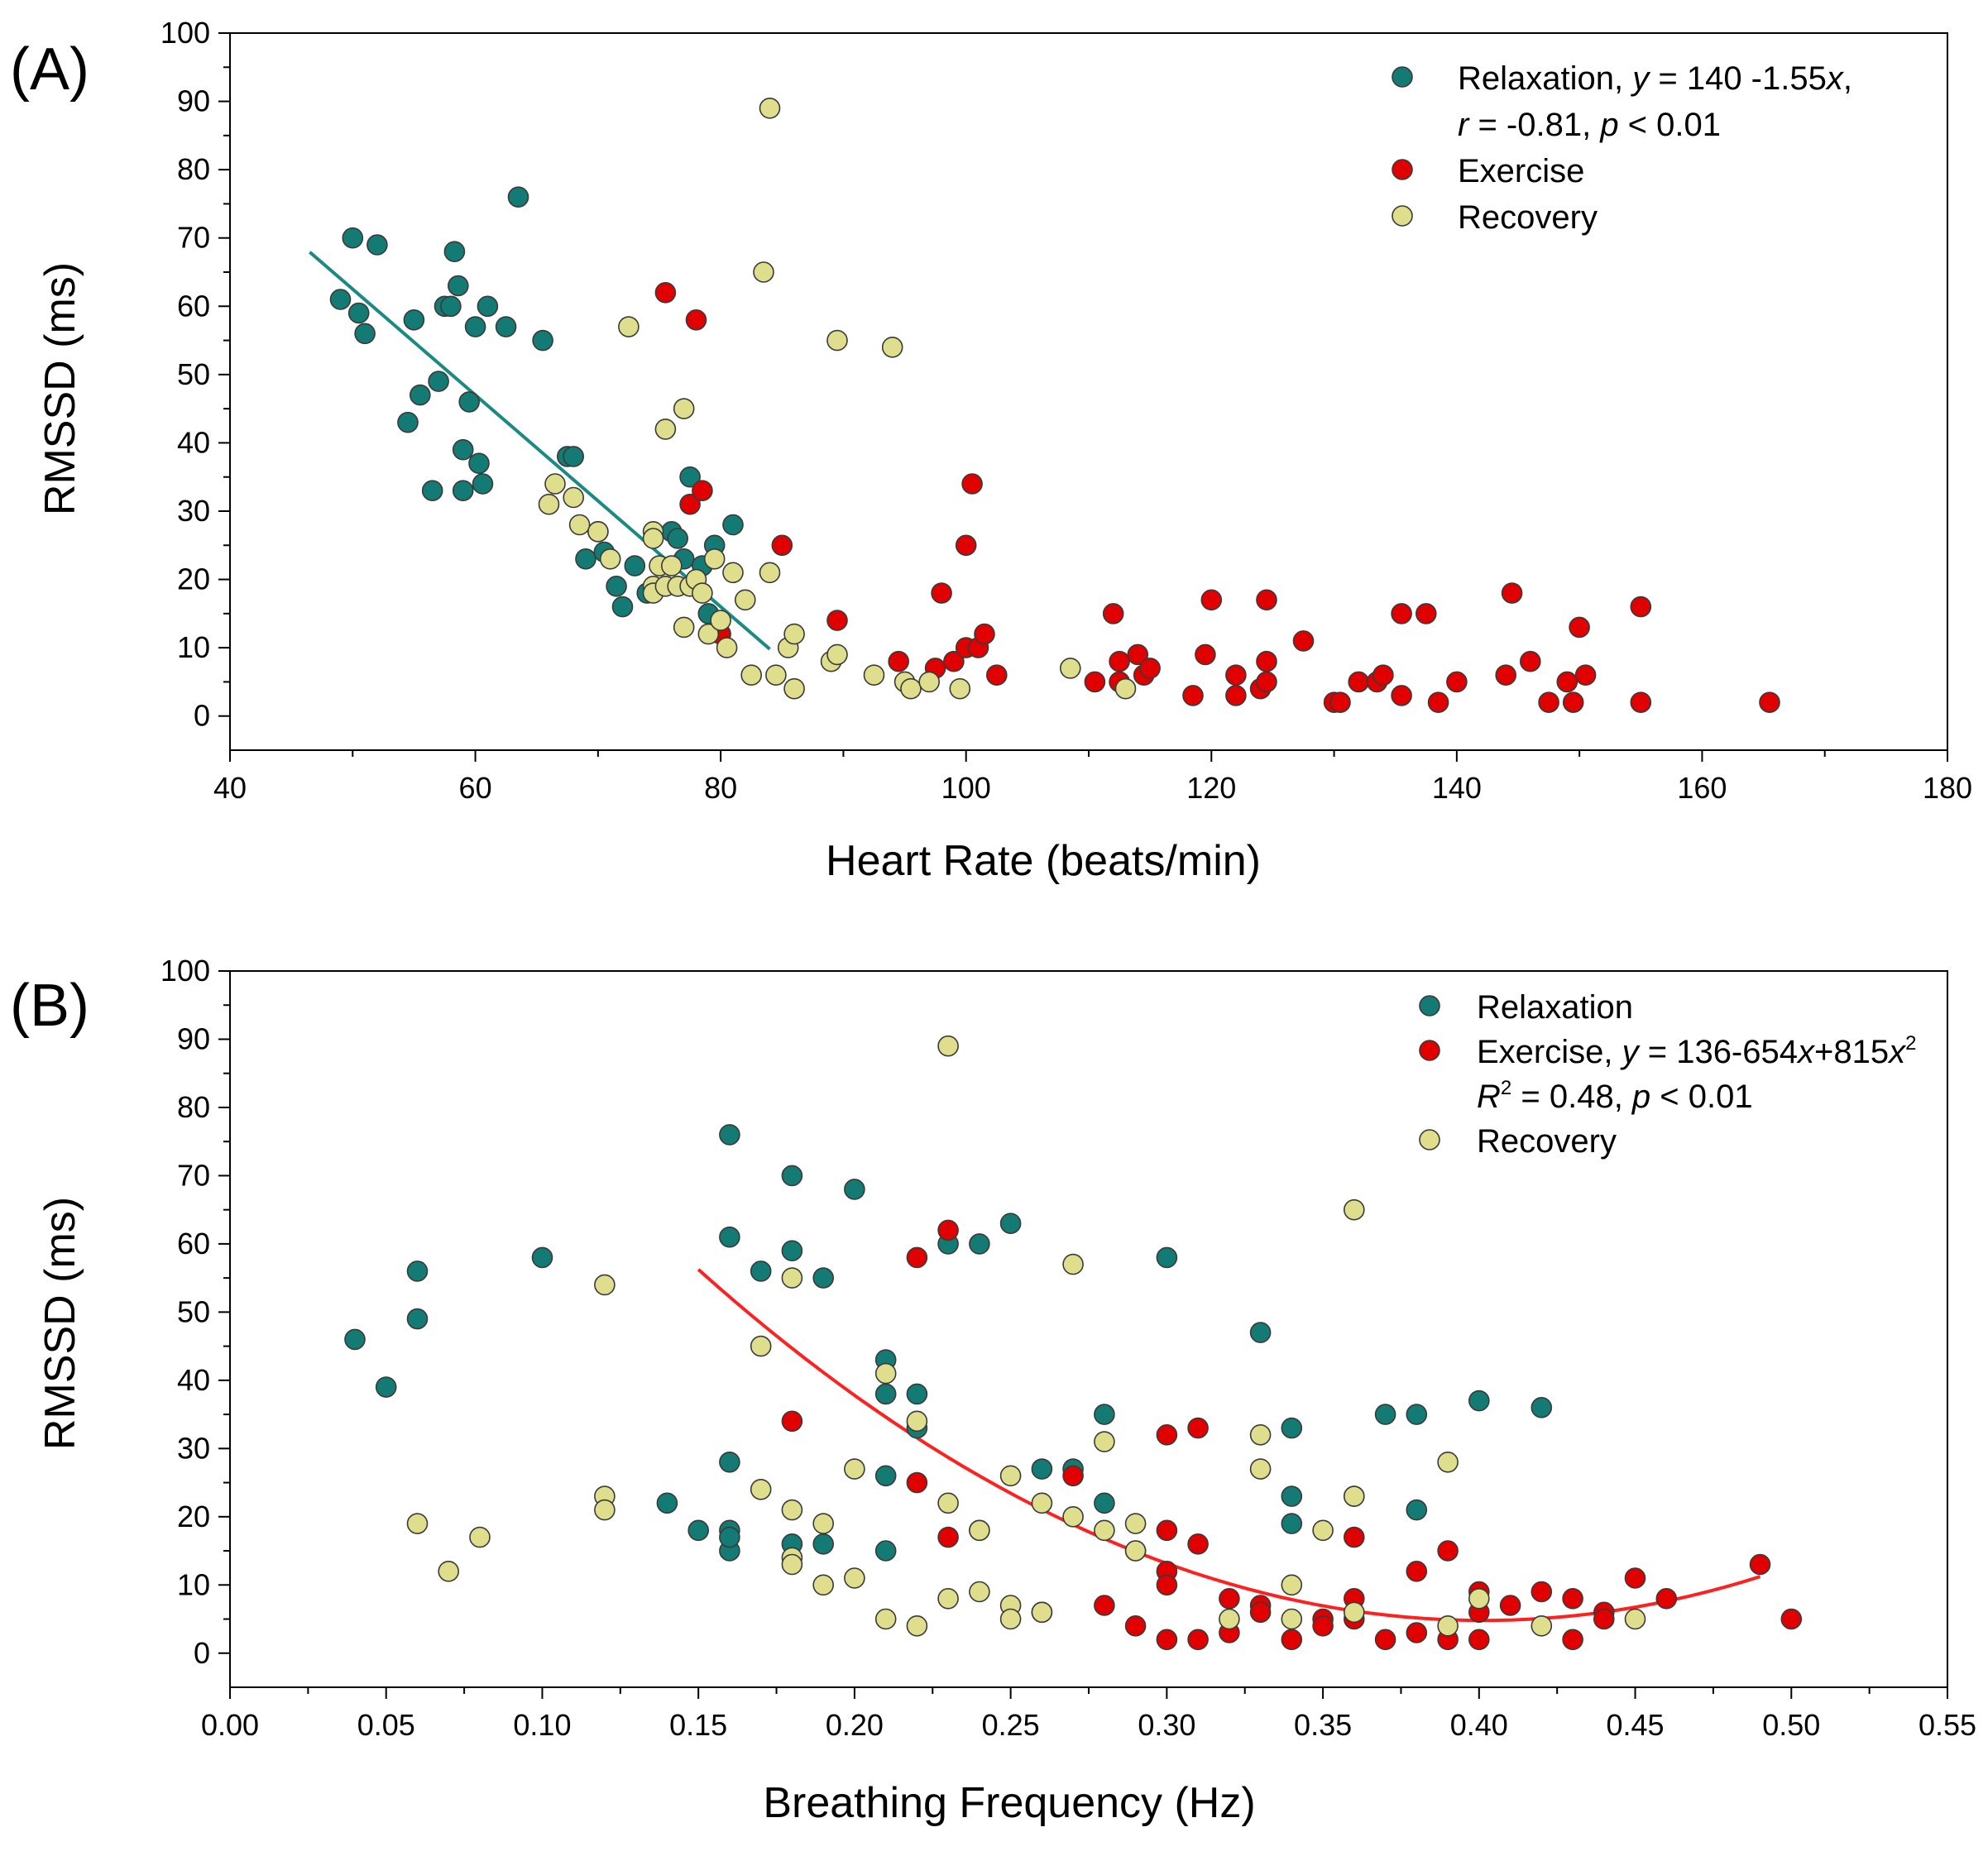 This screenshot has width=1988, height=1856. I want to click on legend-text-run: = 0.48,, so click(1571, 1097).